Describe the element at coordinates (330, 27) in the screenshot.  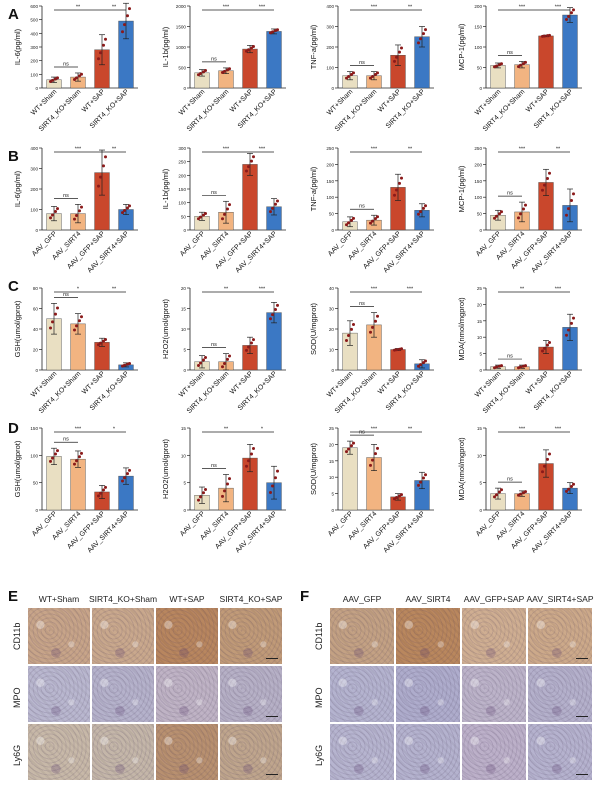
I see `y-tick-label: 300` at that location.